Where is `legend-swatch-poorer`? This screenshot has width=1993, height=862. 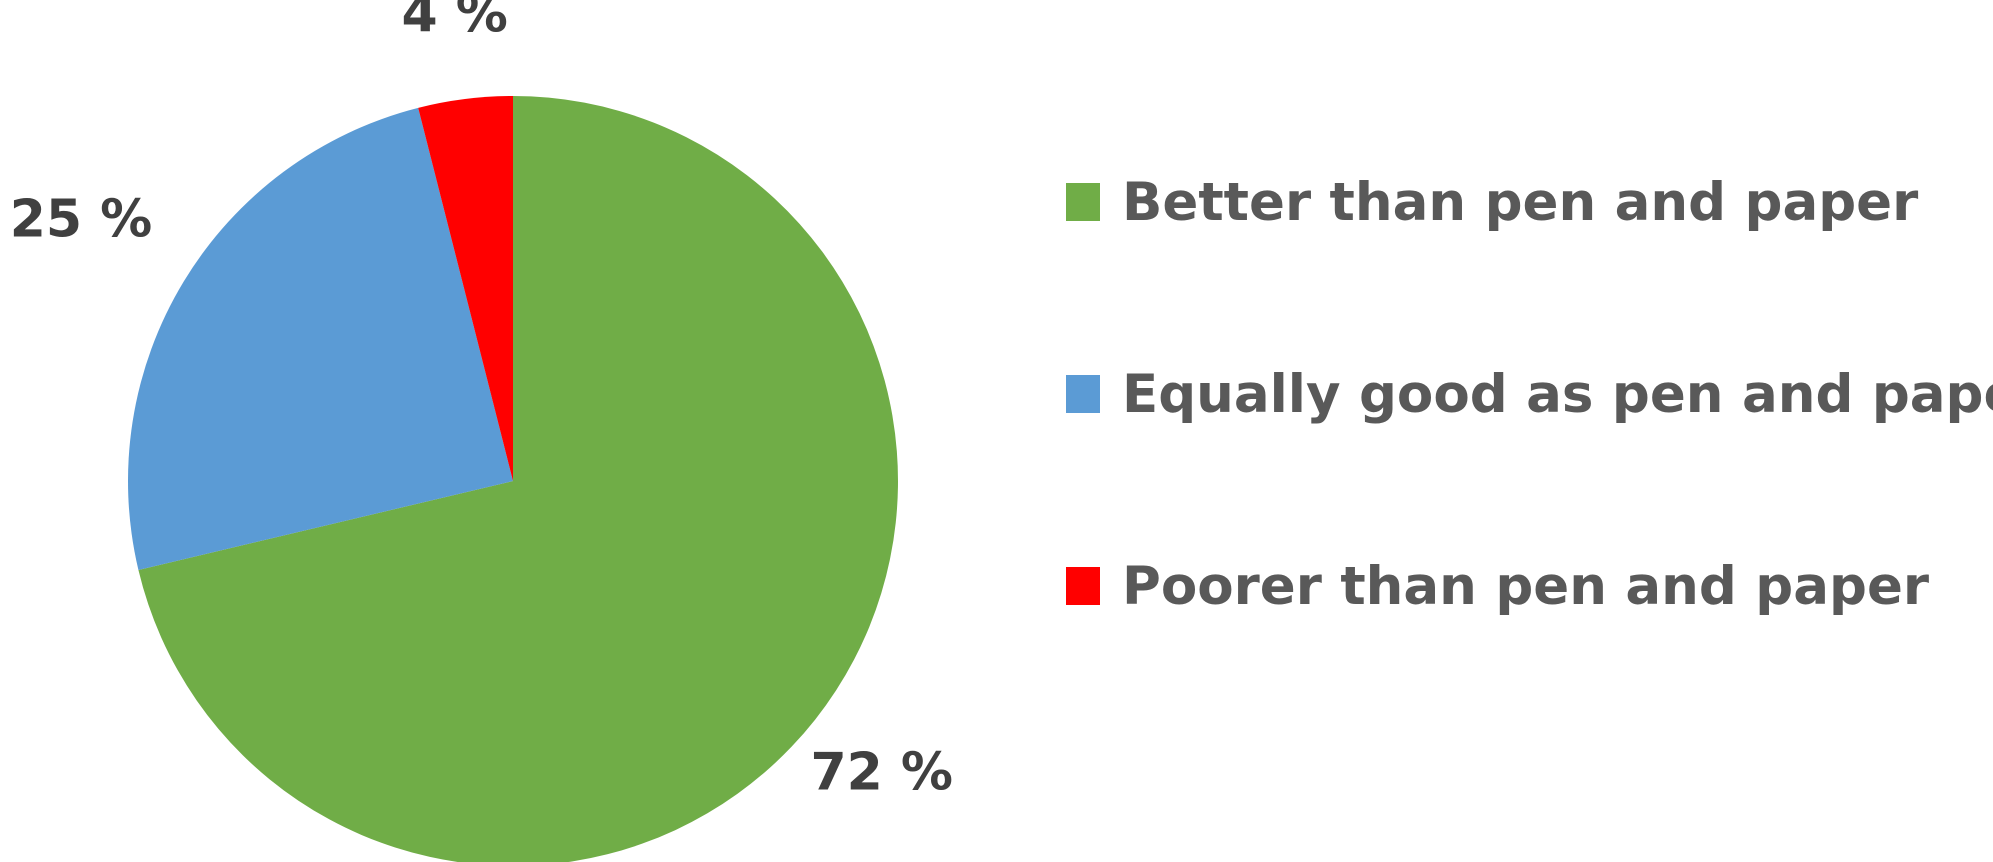 legend-swatch-poorer is located at coordinates (1083, 586).